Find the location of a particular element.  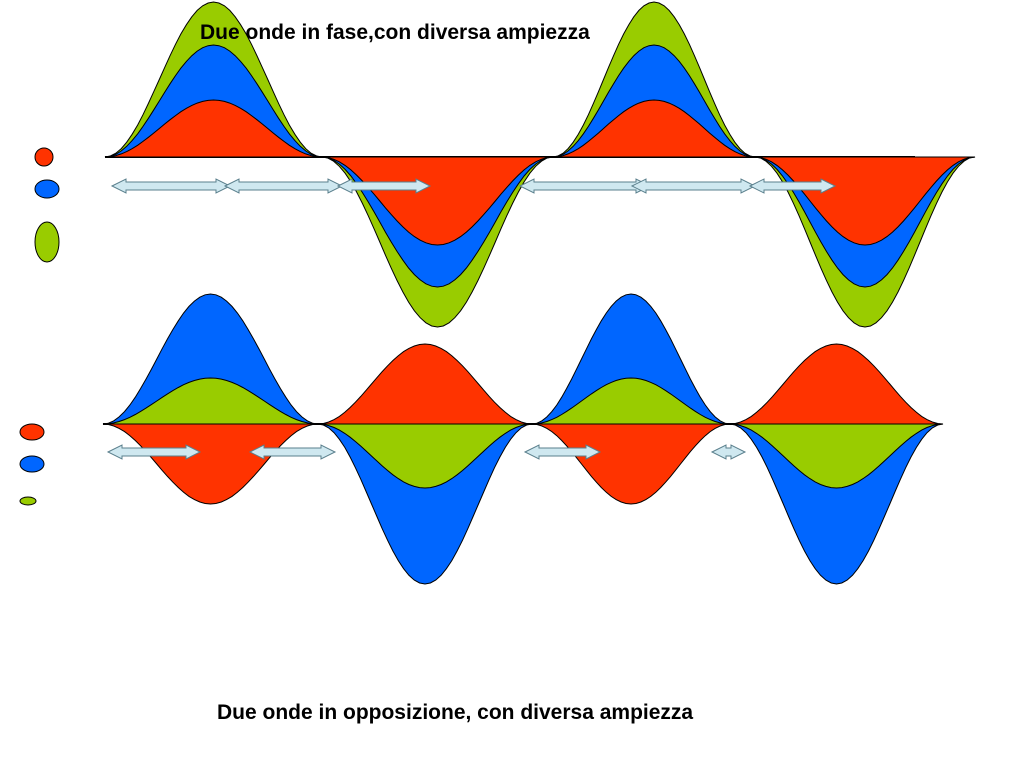

top-caption: Due onde in fase,con diversa ampiezza is located at coordinates (395, 32).